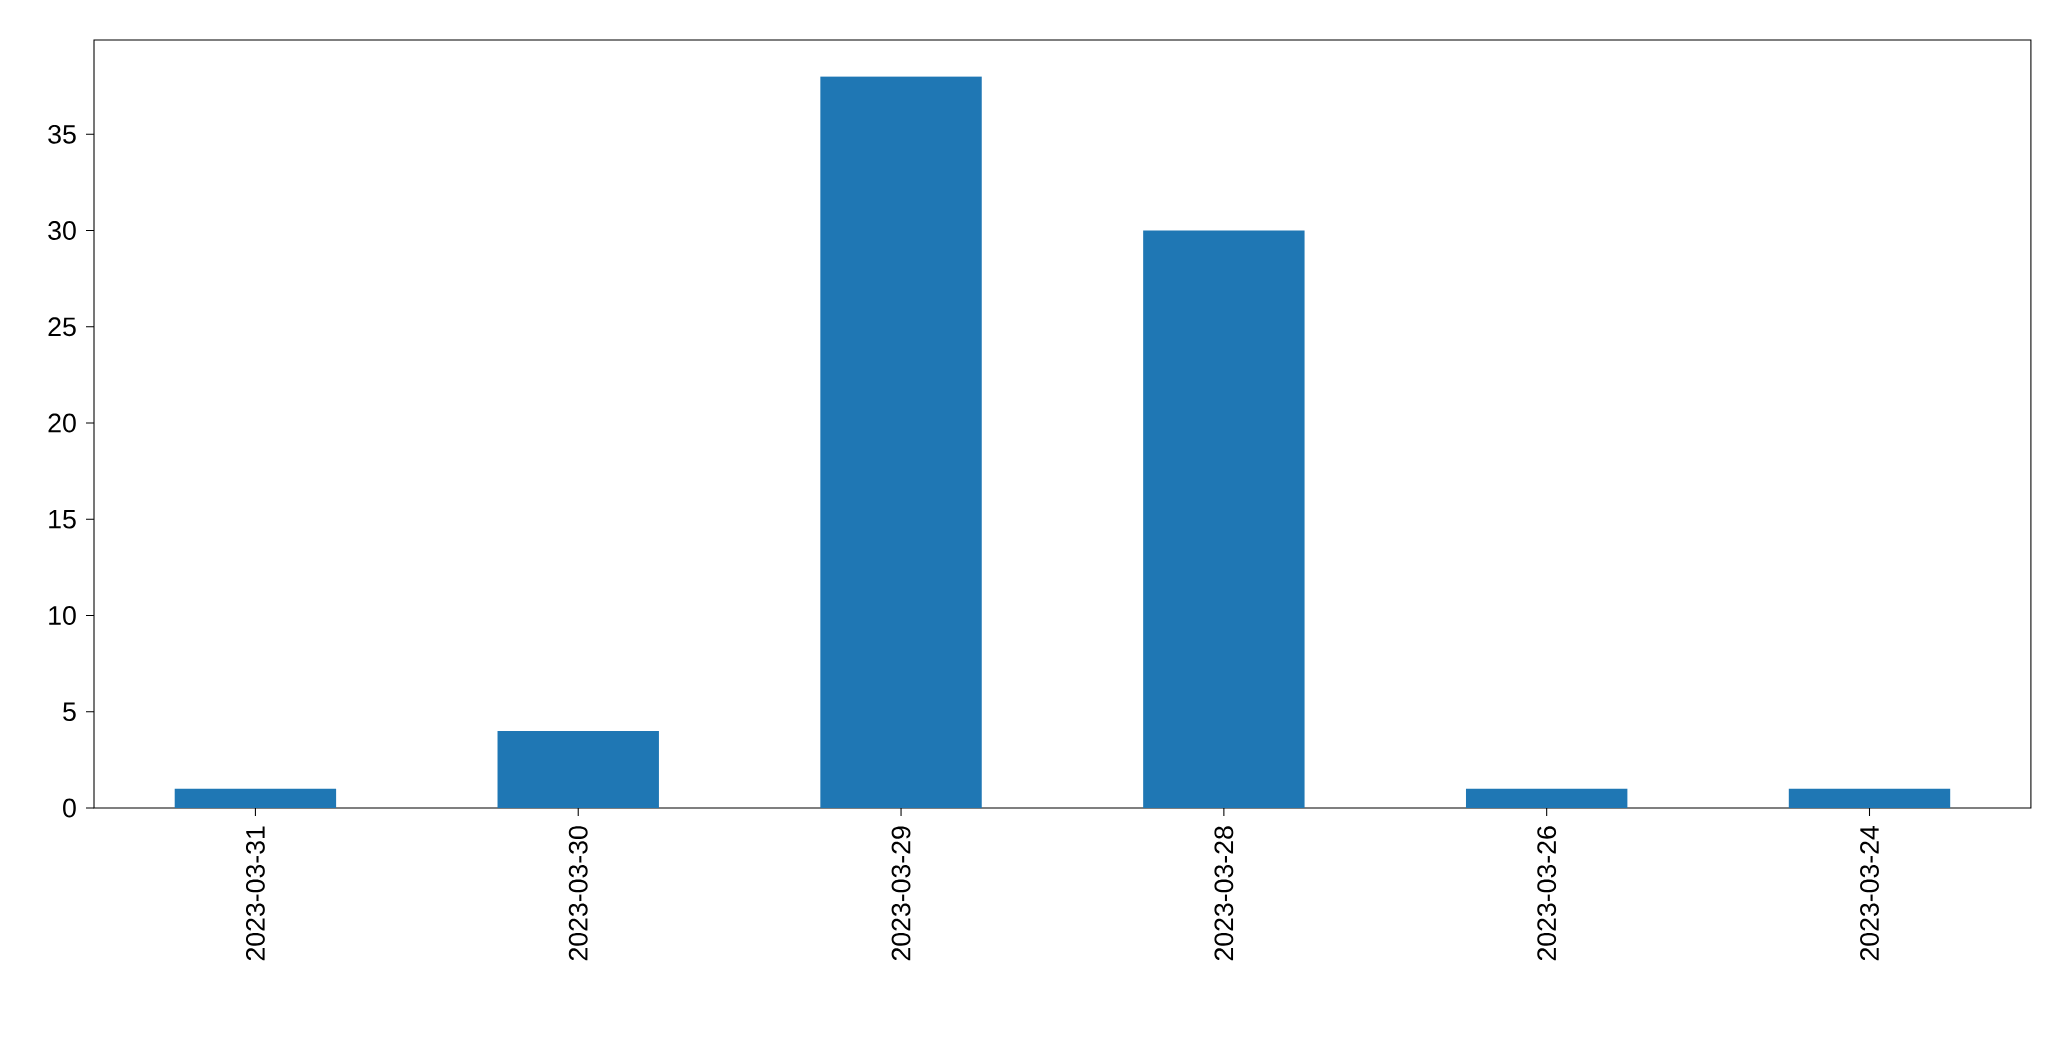 The height and width of the screenshot is (1061, 2071). Describe the element at coordinates (69, 808) in the screenshot. I see `y-tick-label: 0` at that location.